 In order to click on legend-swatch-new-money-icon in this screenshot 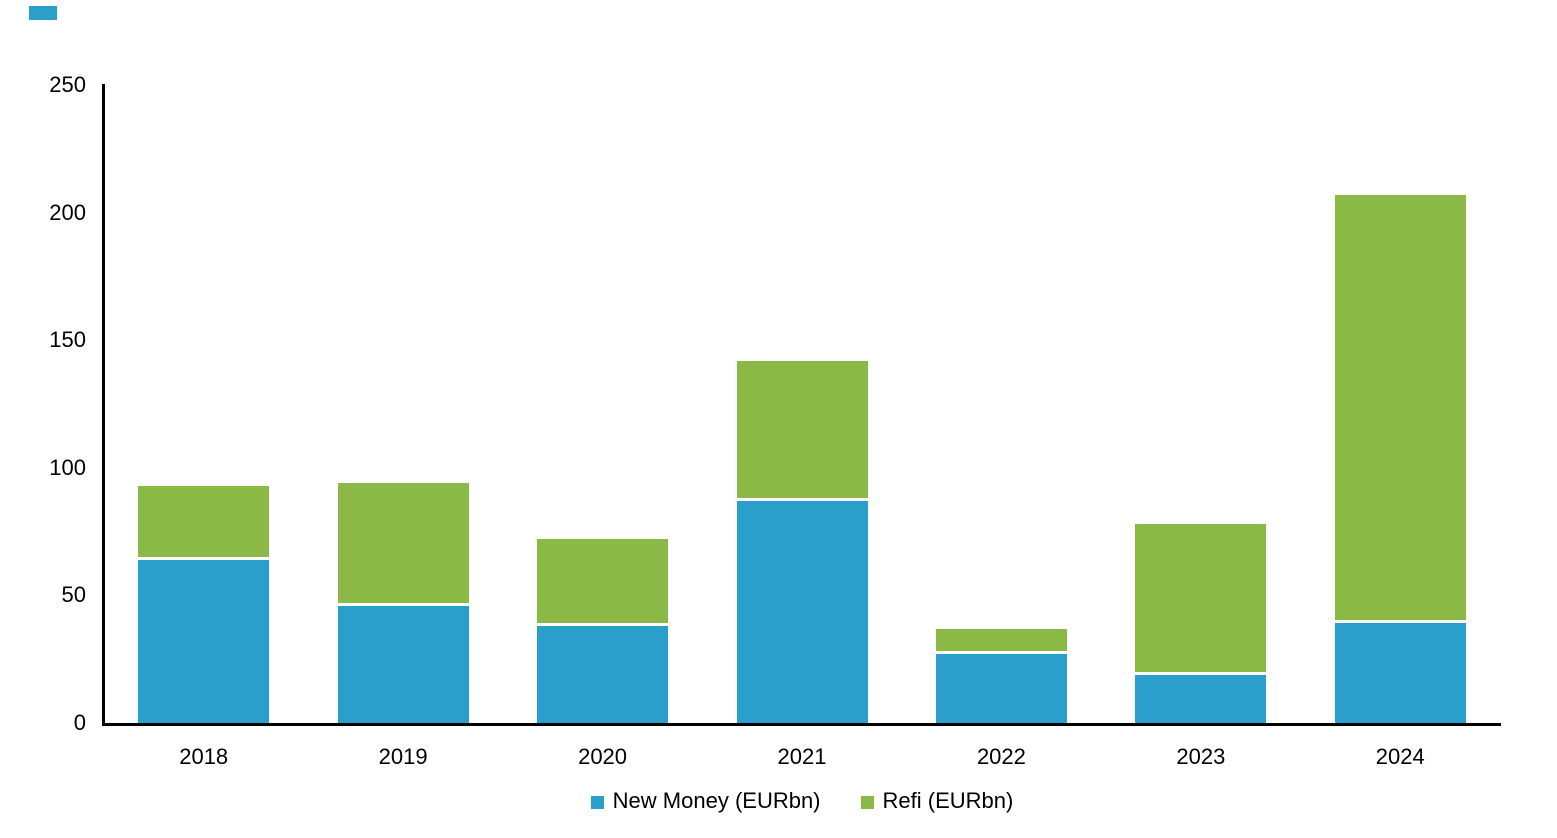, I will do `click(597, 802)`.